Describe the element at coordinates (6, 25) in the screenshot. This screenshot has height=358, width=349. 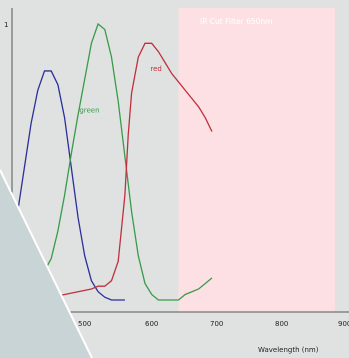
I see `y-tick-label: 1` at that location.